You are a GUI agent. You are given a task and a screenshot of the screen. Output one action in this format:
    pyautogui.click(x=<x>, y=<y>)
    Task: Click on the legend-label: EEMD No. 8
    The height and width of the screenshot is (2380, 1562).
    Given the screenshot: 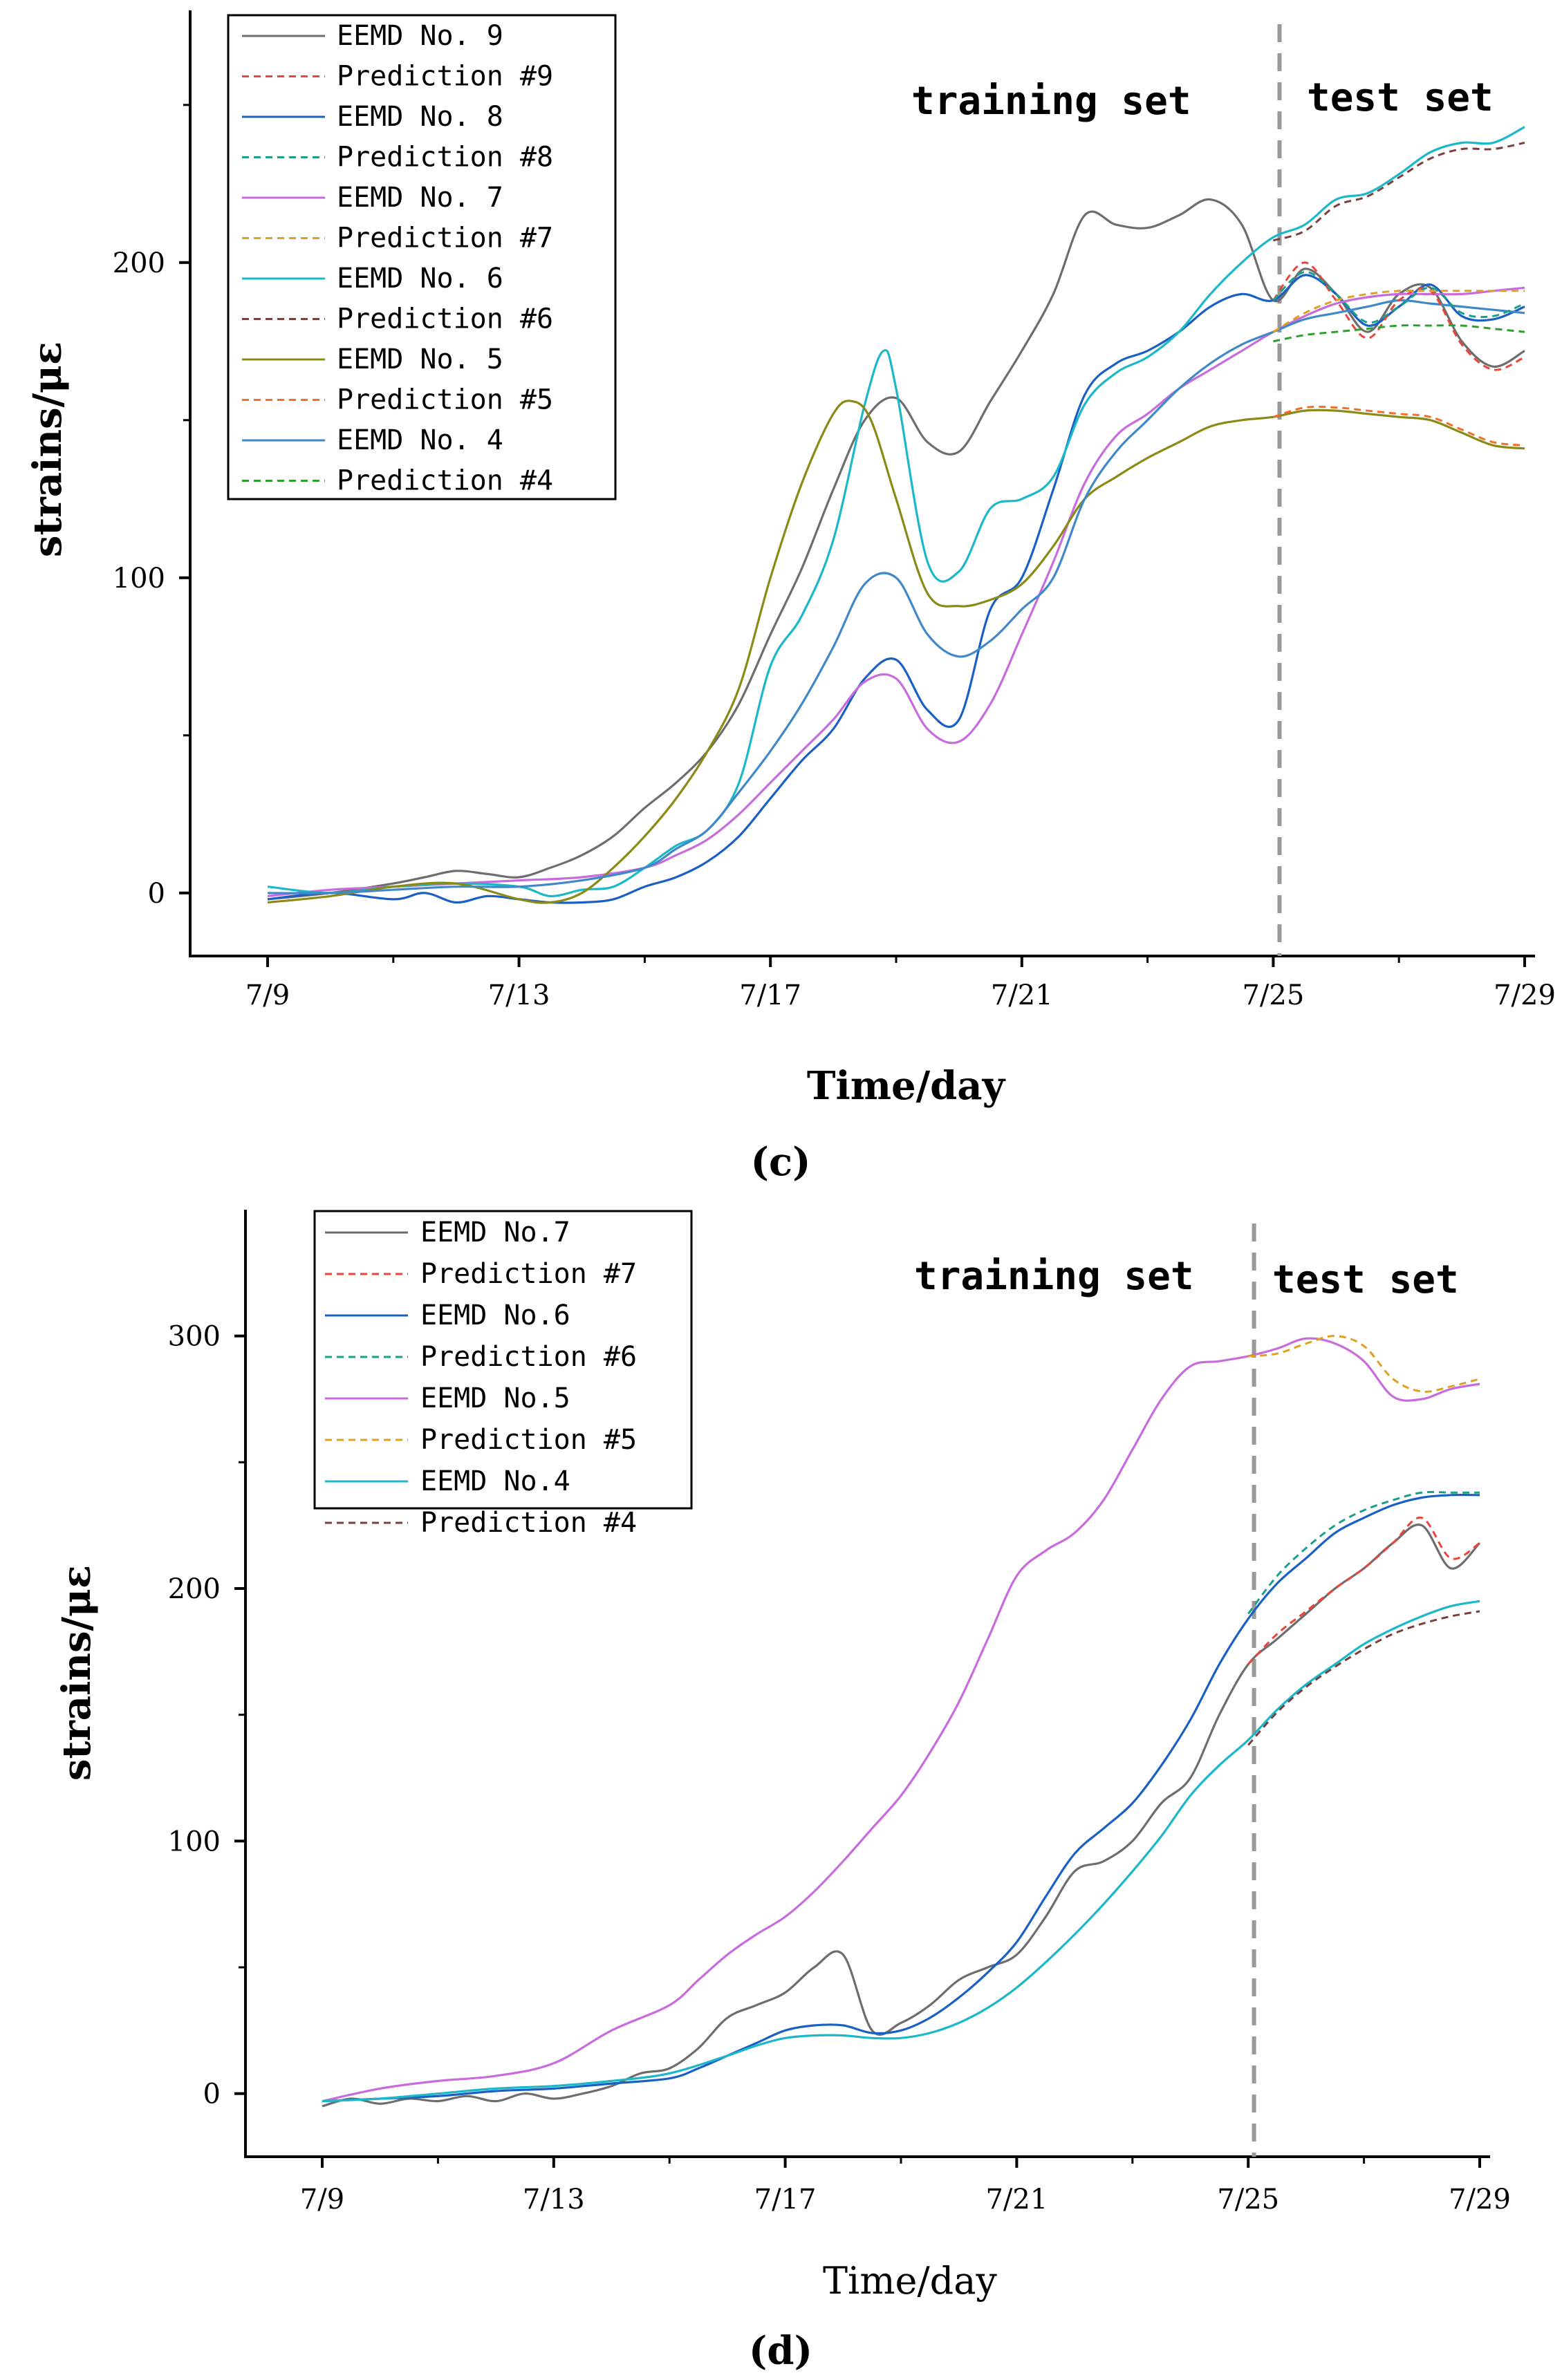 What is the action you would take?
    pyautogui.click(x=420, y=117)
    